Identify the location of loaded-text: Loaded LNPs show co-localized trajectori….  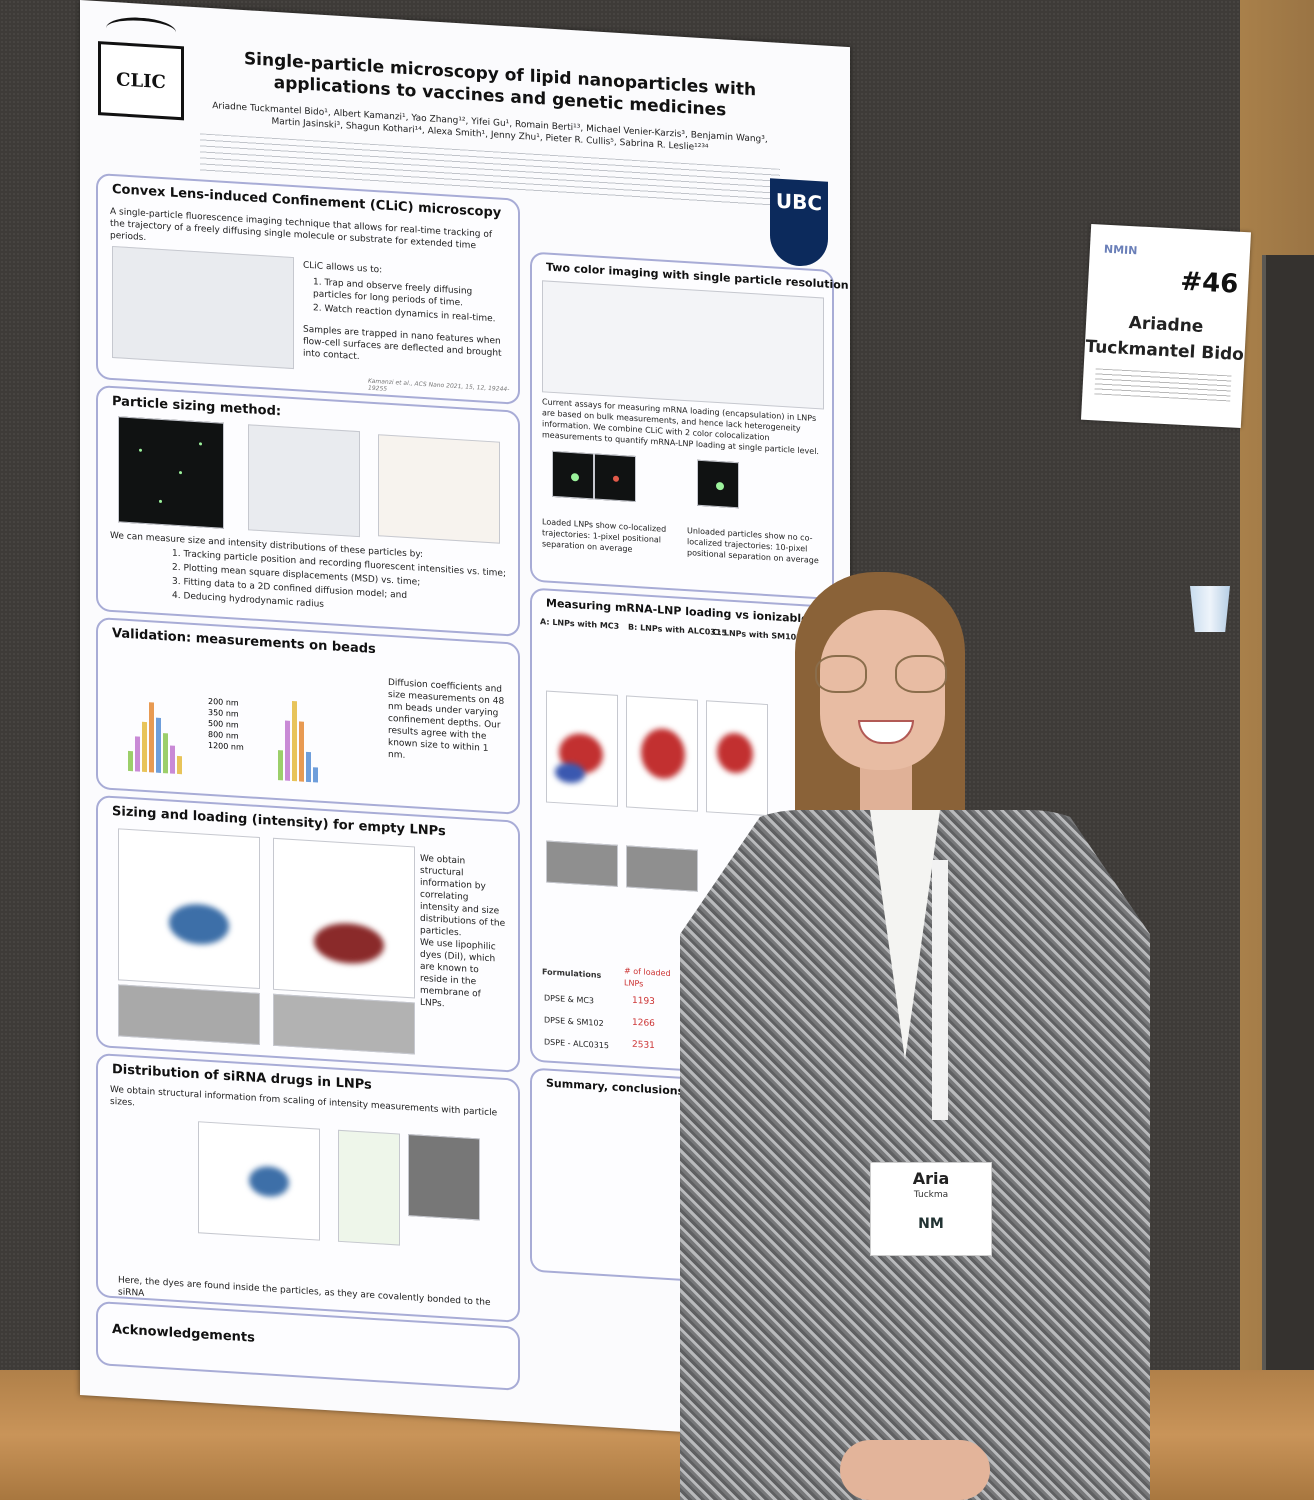
(604, 535).